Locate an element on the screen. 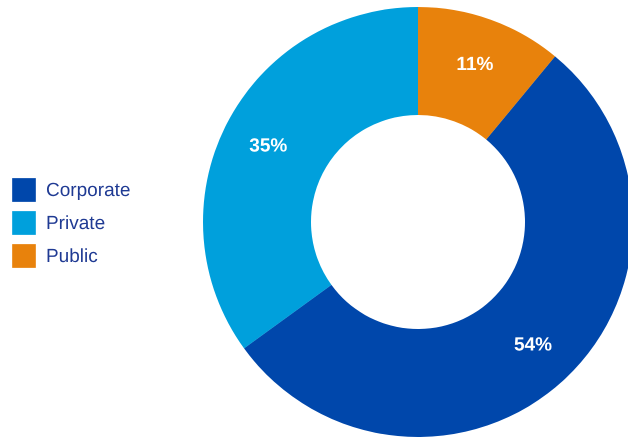 The height and width of the screenshot is (441, 628). data-label: 35% is located at coordinates (268, 146).